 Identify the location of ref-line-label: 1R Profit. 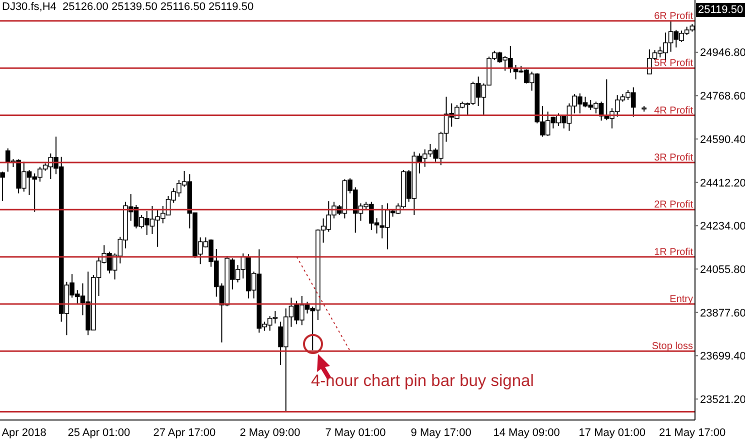
(674, 252).